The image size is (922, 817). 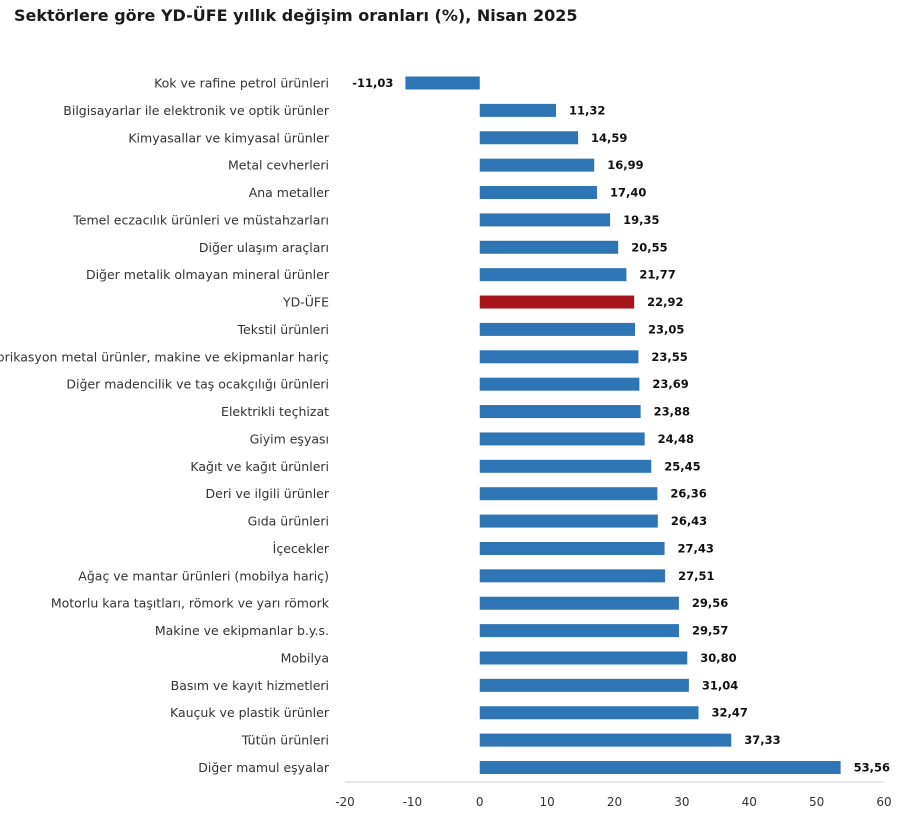 What do you see at coordinates (883, 802) in the screenshot?
I see `x-tick-label: 60` at bounding box center [883, 802].